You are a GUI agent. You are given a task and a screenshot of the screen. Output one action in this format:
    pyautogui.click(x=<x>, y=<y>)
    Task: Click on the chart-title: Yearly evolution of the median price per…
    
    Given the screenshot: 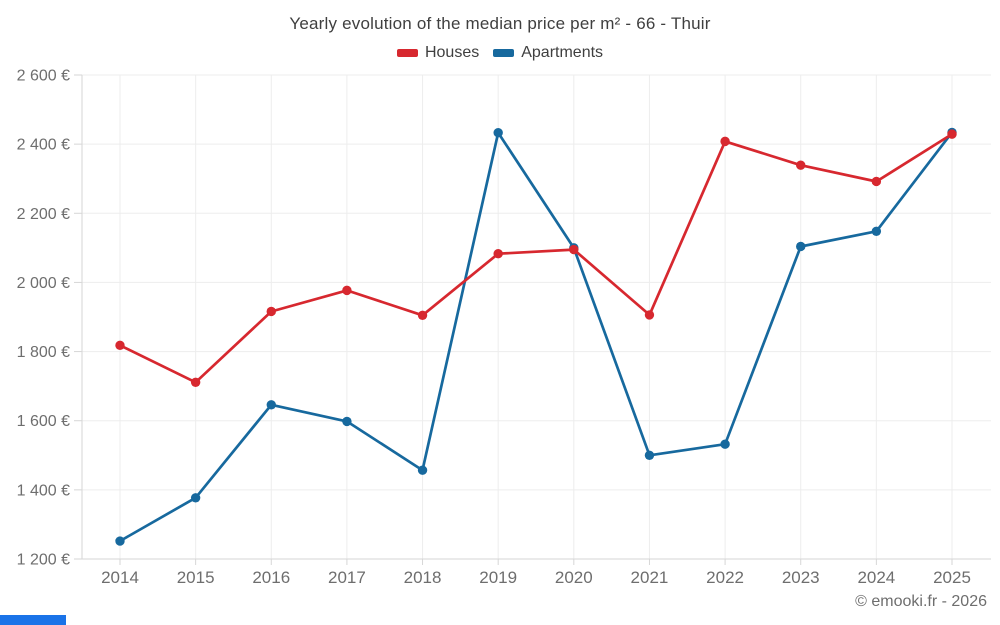 What is the action you would take?
    pyautogui.click(x=500, y=23)
    